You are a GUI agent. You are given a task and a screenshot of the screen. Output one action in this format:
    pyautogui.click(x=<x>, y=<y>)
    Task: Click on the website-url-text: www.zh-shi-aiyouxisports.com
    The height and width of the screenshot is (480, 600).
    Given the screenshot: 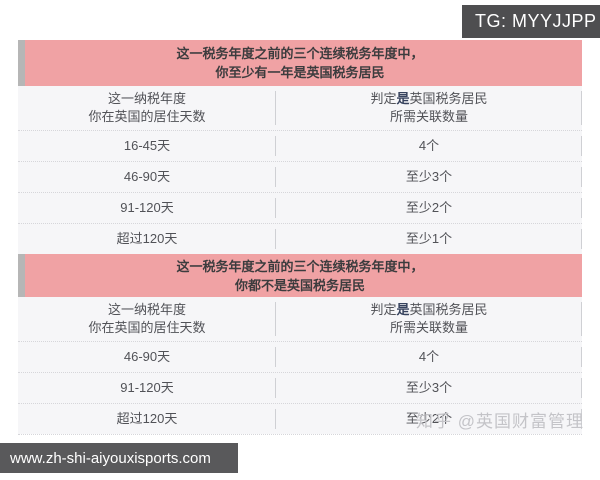 What is the action you would take?
    pyautogui.click(x=110, y=458)
    